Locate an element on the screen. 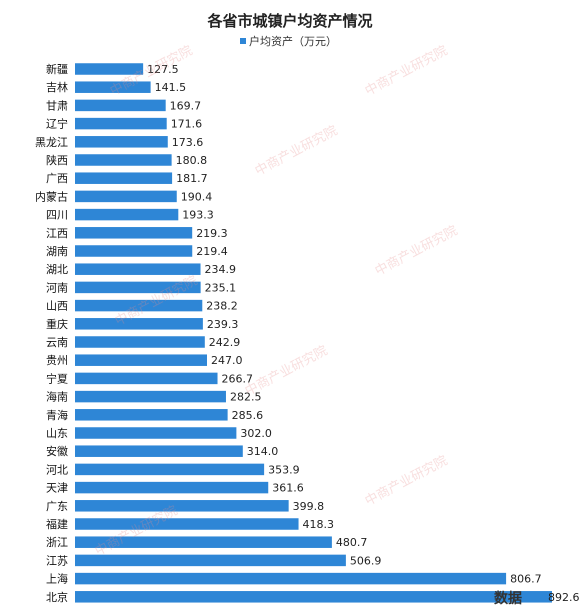 This screenshot has width=580, height=609. value-label: 361.6 is located at coordinates (288, 488).